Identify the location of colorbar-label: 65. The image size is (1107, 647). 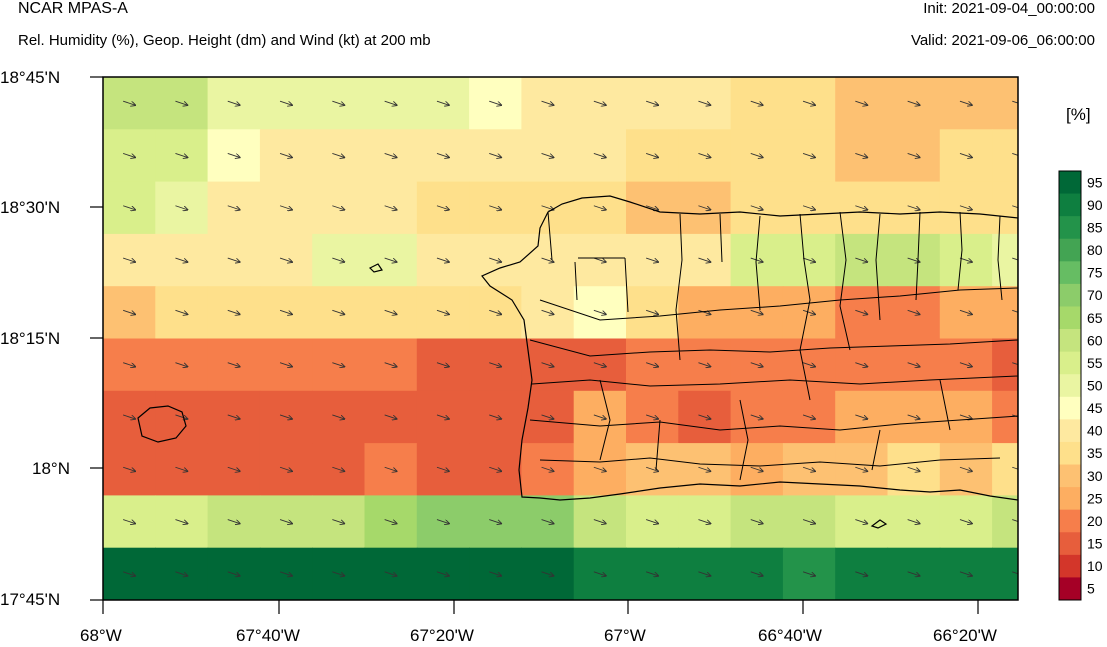
(1095, 318).